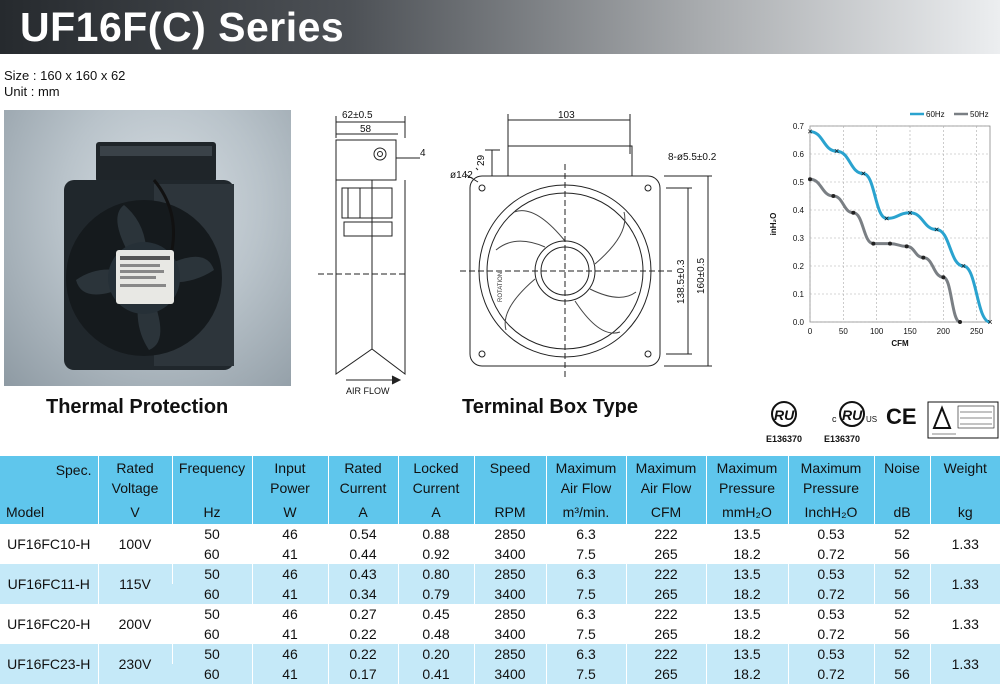 This screenshot has height=700, width=1000. Describe the element at coordinates (147, 248) in the screenshot. I see `product-photo` at that location.